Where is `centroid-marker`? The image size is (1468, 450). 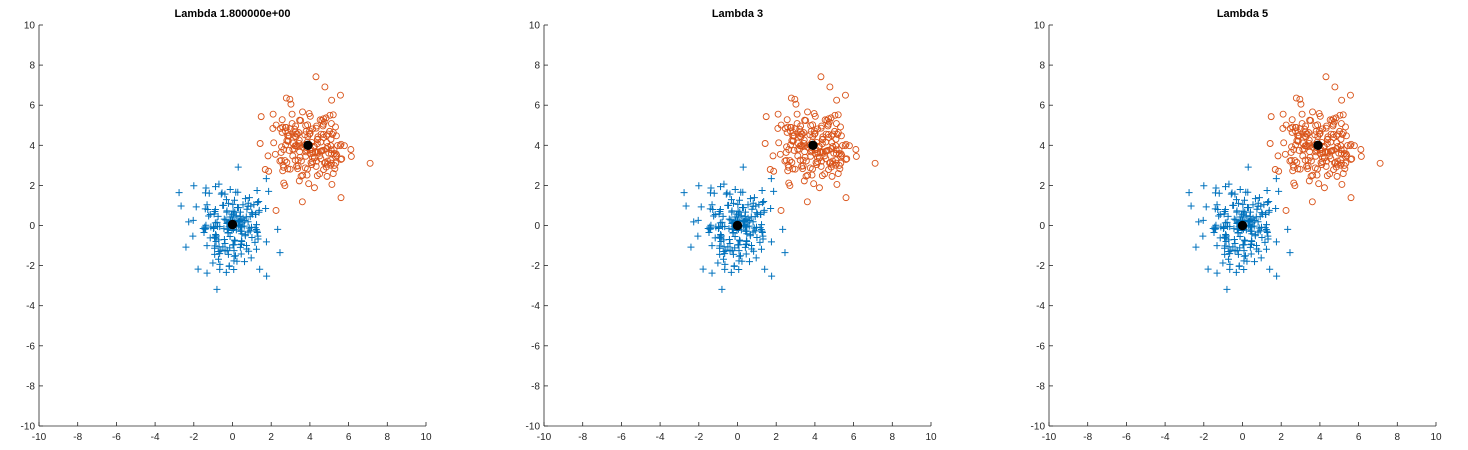
centroid-marker is located at coordinates (308, 145).